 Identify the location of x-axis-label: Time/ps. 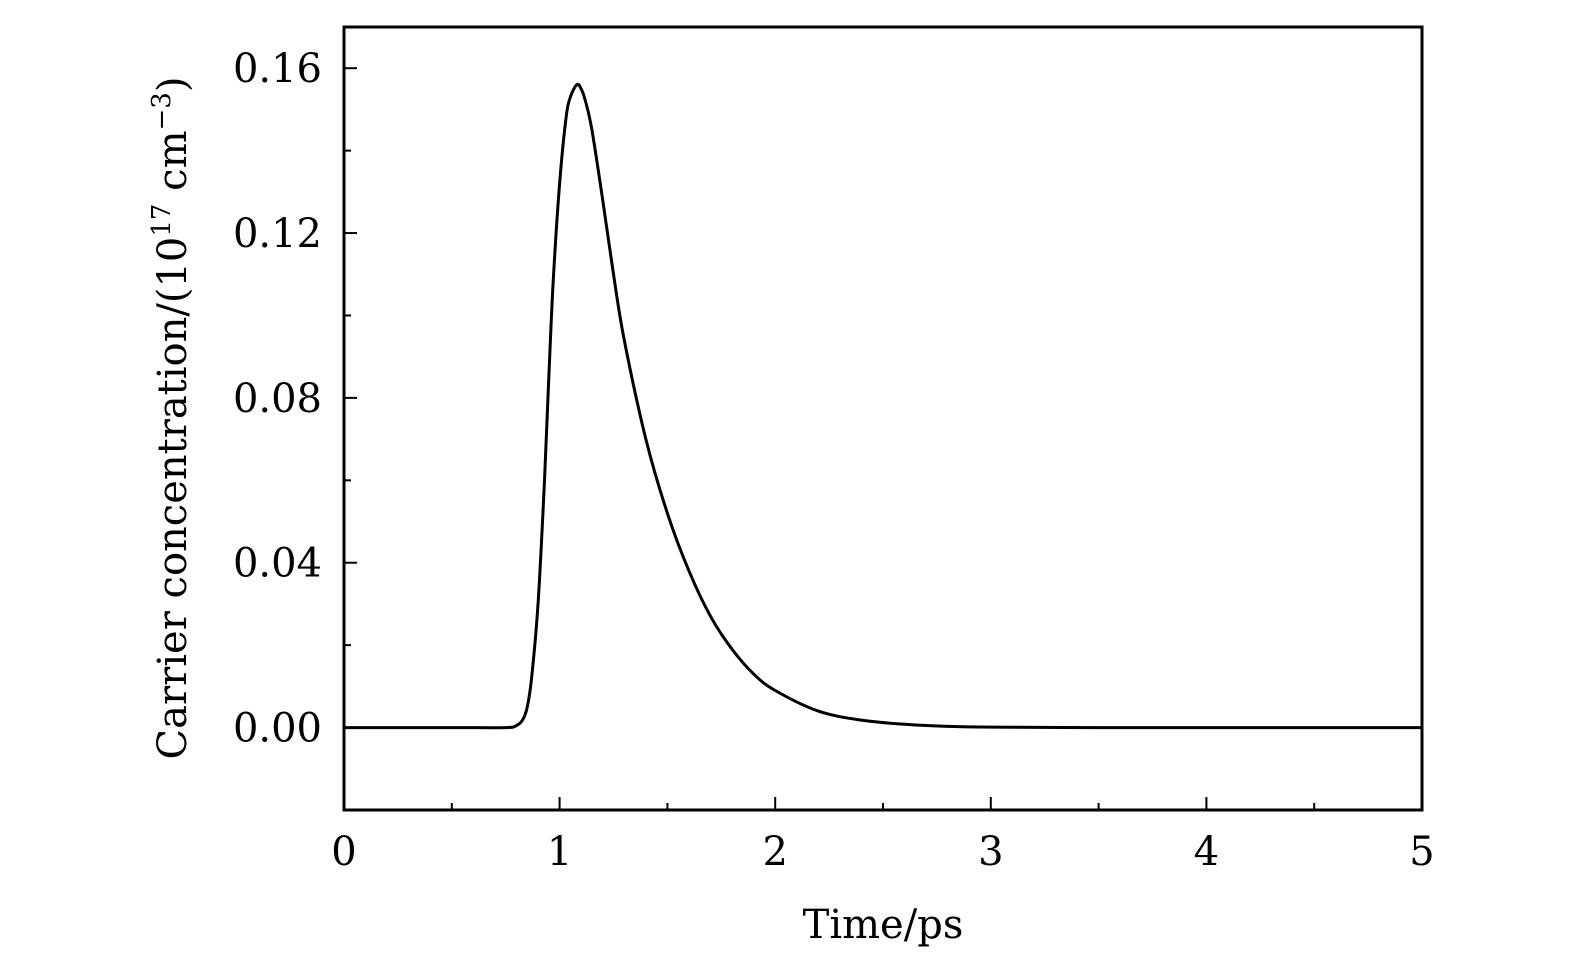
(883, 925).